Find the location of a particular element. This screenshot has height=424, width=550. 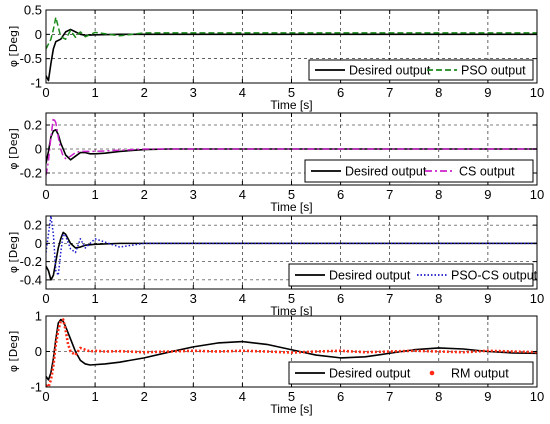

legend: Desired output CS output is located at coordinates (419, 171).